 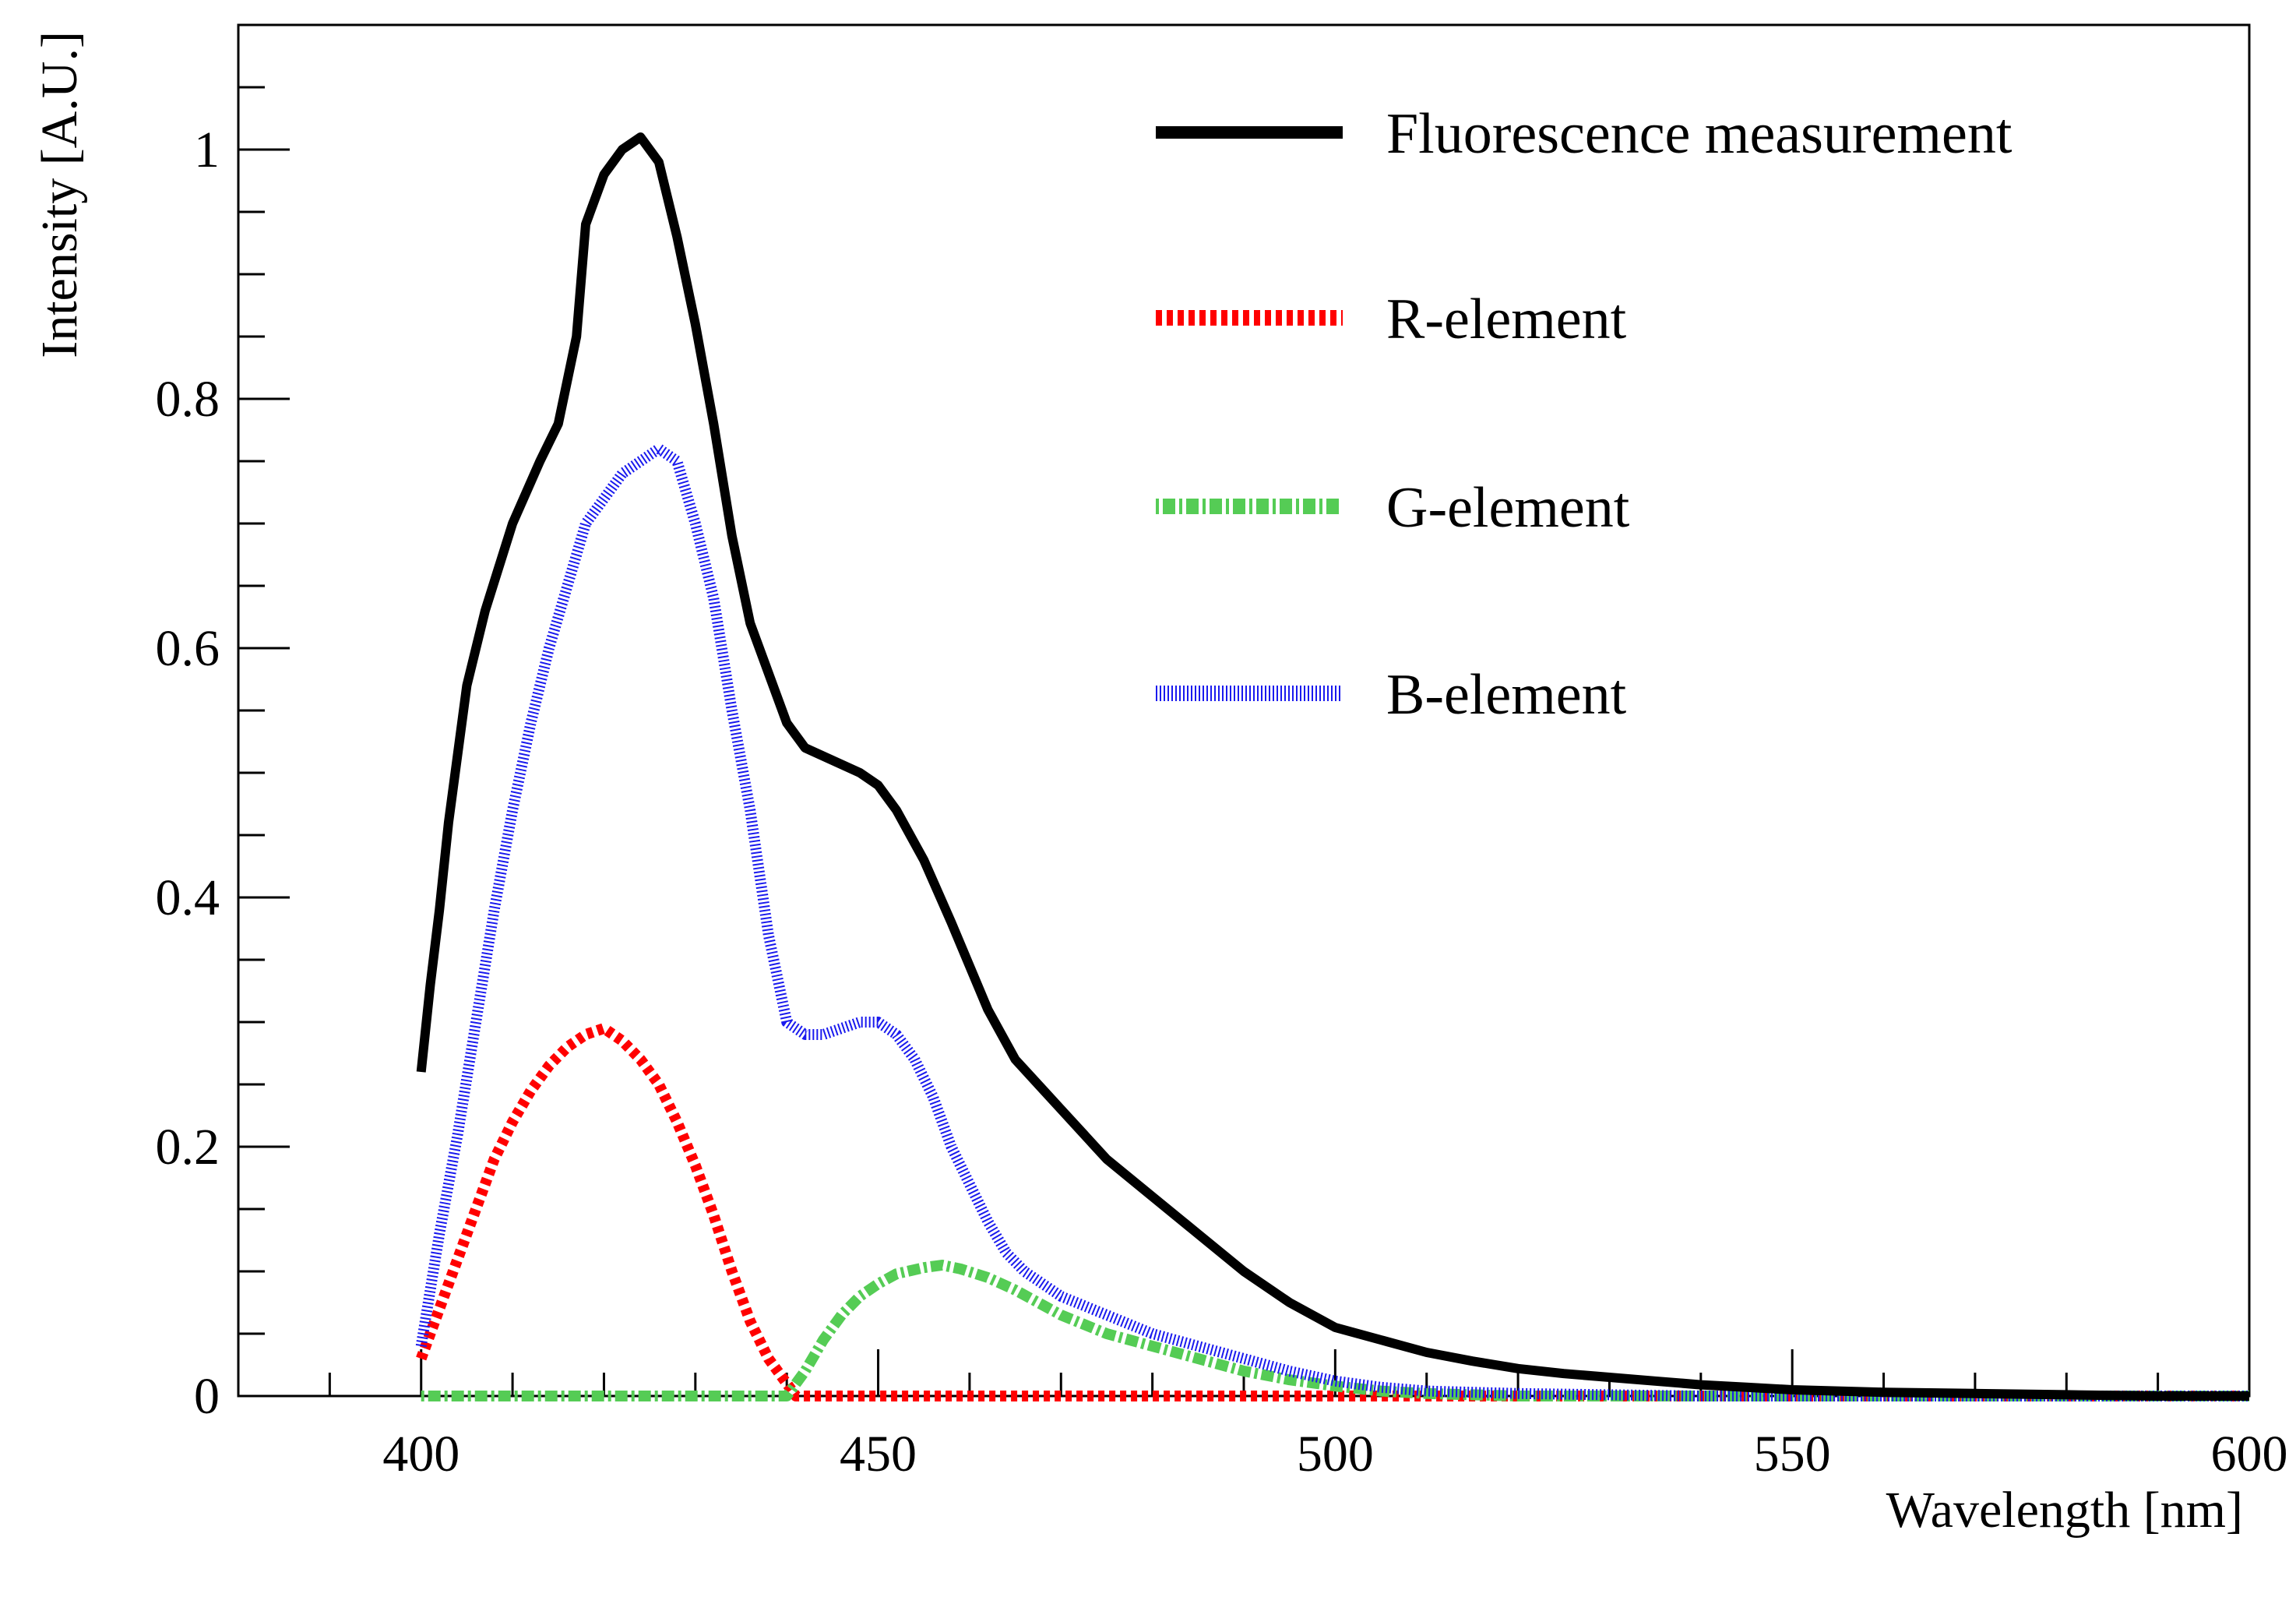 What do you see at coordinates (421, 1454) in the screenshot?
I see `x-tick-label: 400` at bounding box center [421, 1454].